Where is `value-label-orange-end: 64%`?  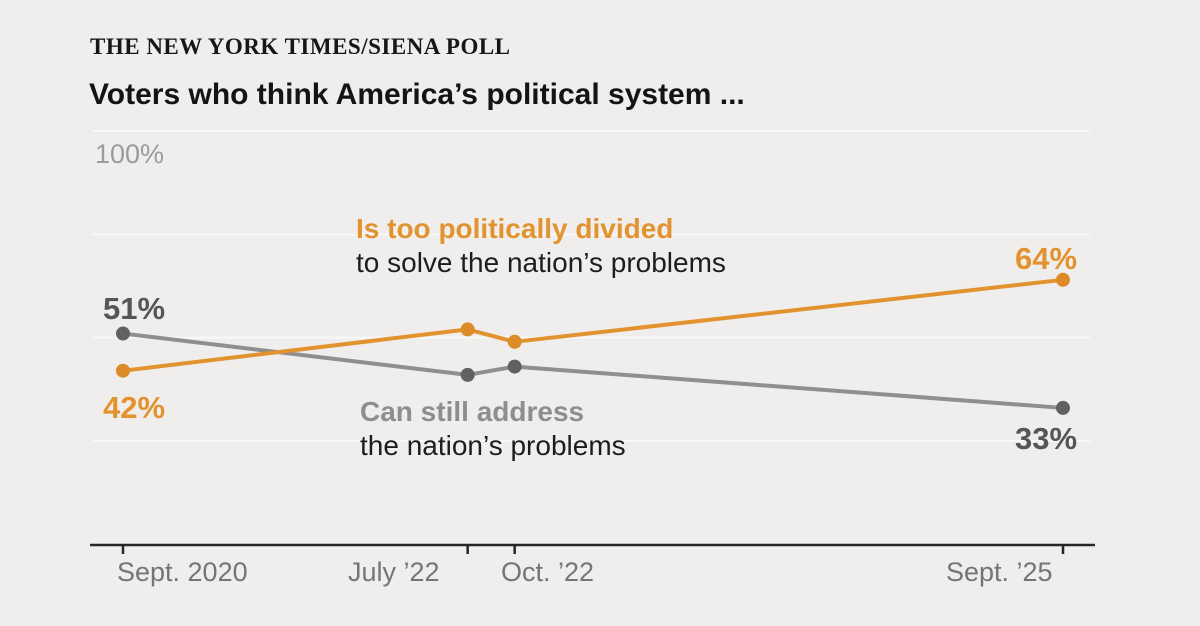
value-label-orange-end: 64% is located at coordinates (1046, 258).